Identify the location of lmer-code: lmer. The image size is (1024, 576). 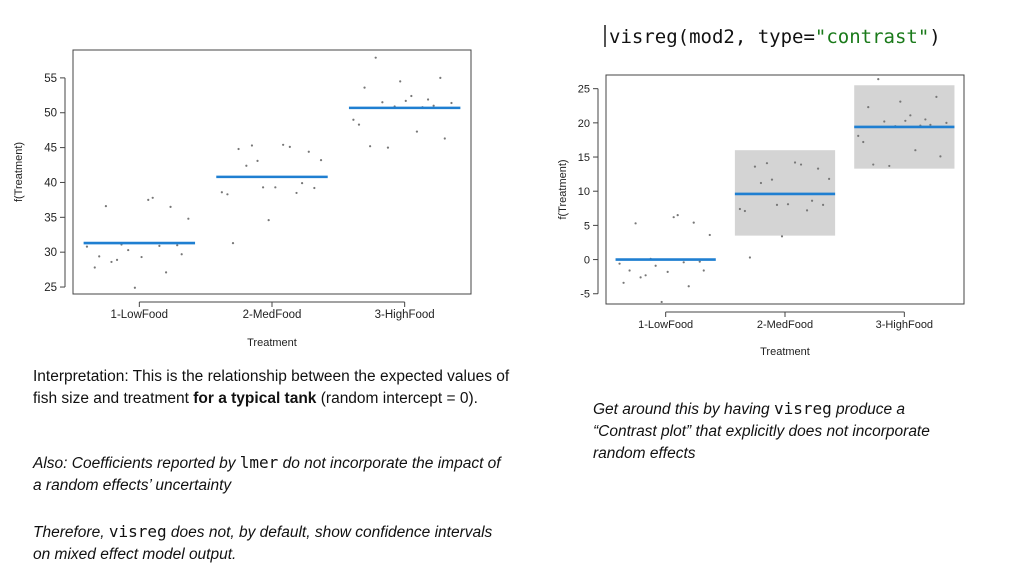
(259, 462).